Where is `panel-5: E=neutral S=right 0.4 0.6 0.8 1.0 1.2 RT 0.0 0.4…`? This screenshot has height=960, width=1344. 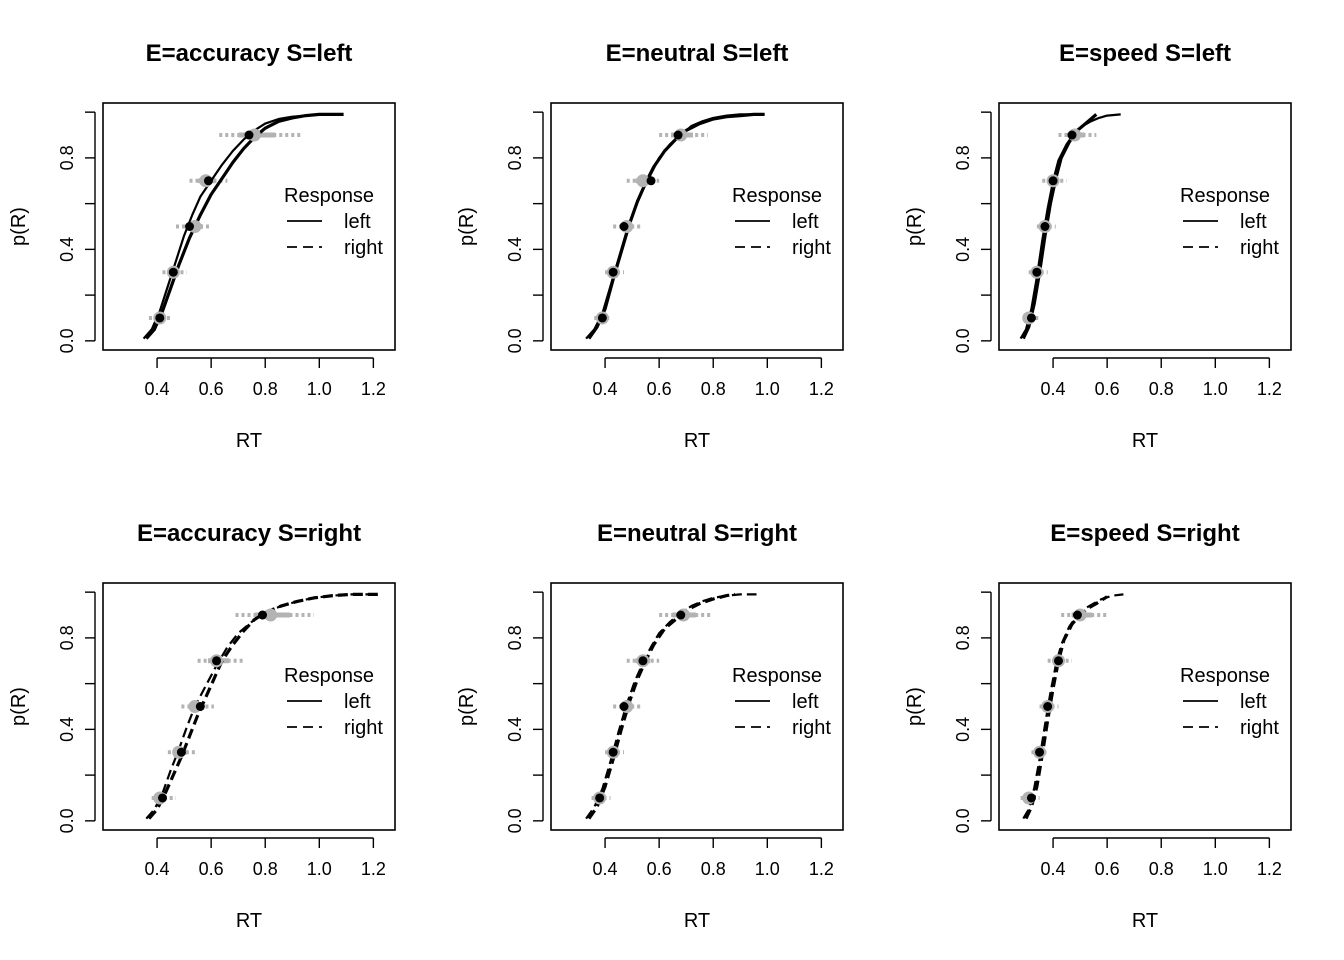
panel-5: E=neutral S=right 0.4 0.6 0.8 1.0 1.2 RT 0.0 0.4… is located at coordinates (650, 726).